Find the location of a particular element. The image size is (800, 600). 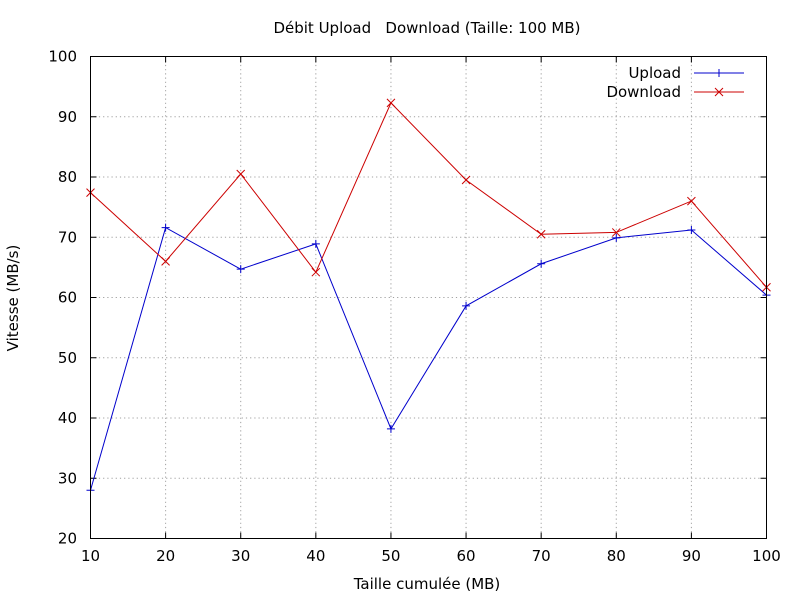

x-tick-label: 30 is located at coordinates (240, 556).